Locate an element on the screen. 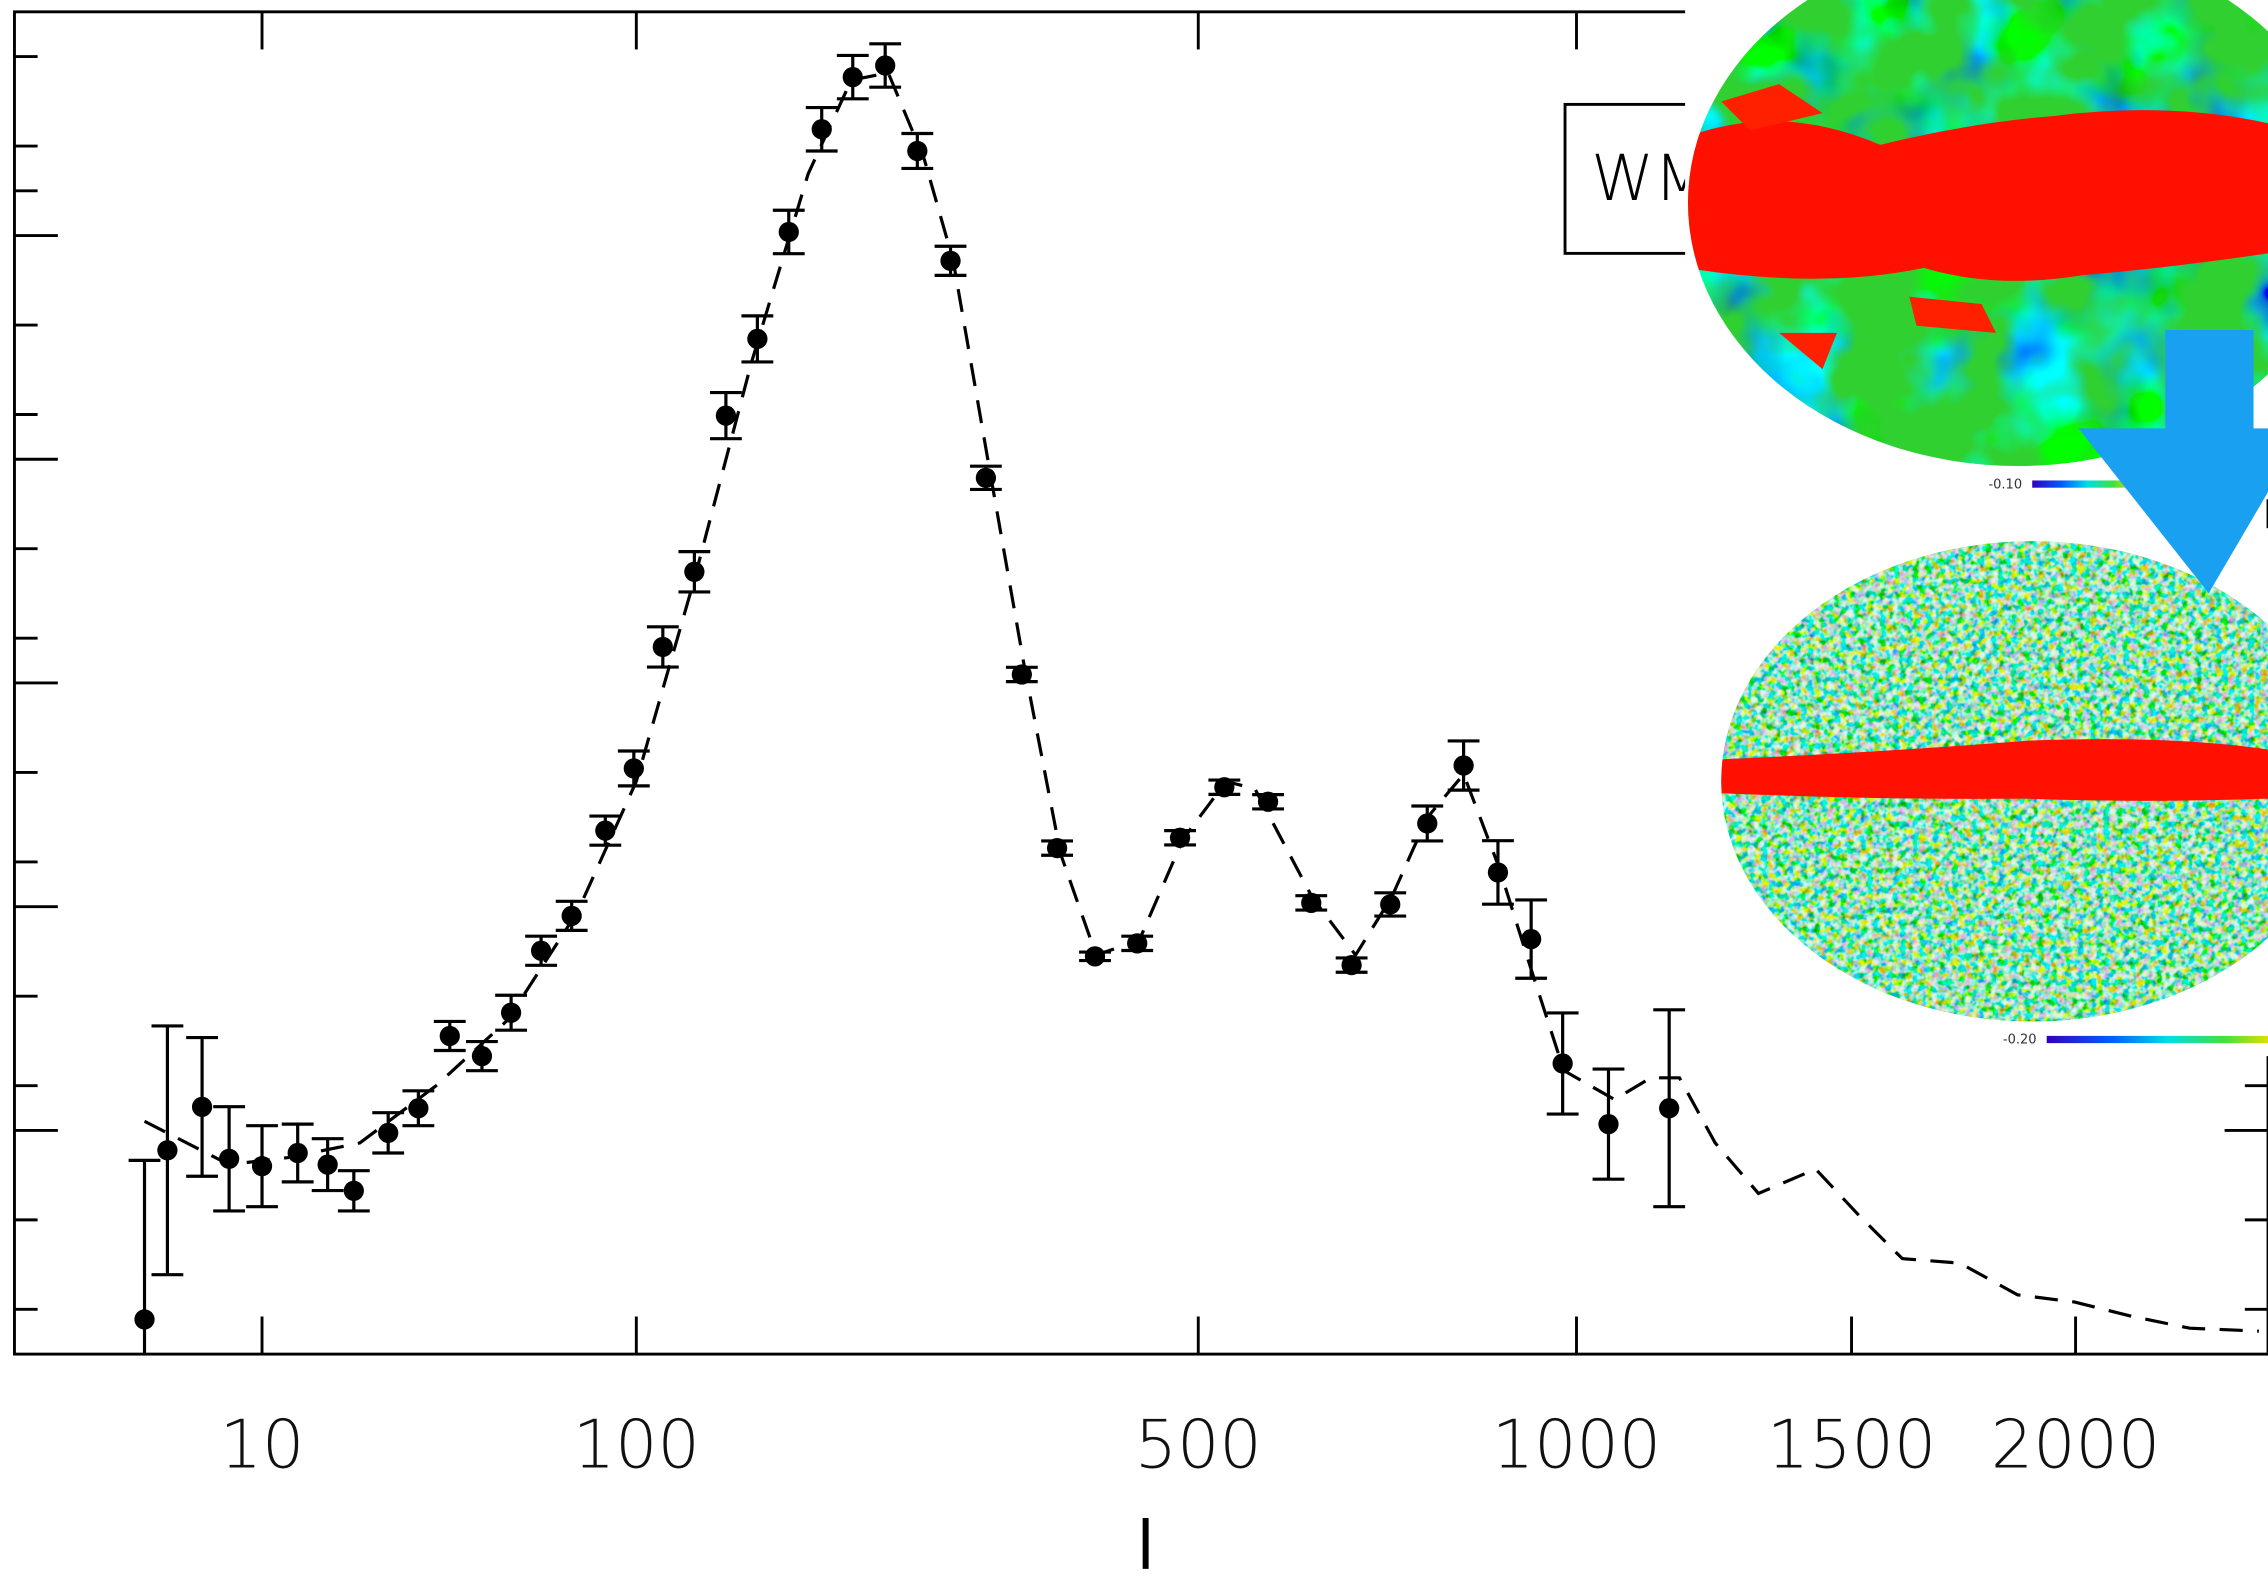 The image size is (2268, 1580). sky-map-bottom is located at coordinates (1994, 781).